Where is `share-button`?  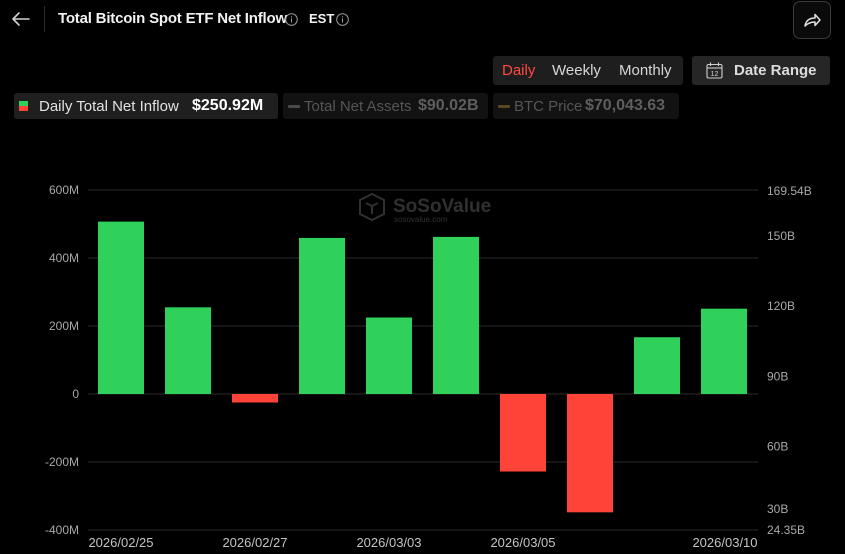 share-button is located at coordinates (812, 20).